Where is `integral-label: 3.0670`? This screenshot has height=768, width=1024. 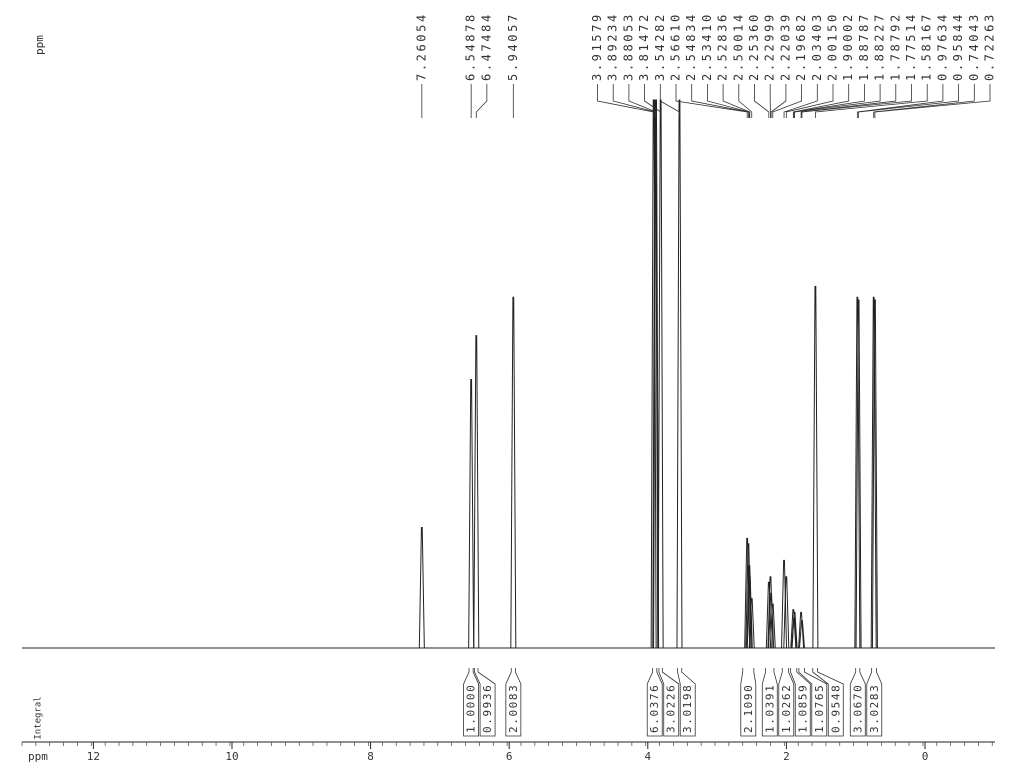
integral-label: 3.0670 is located at coordinates (857, 708).